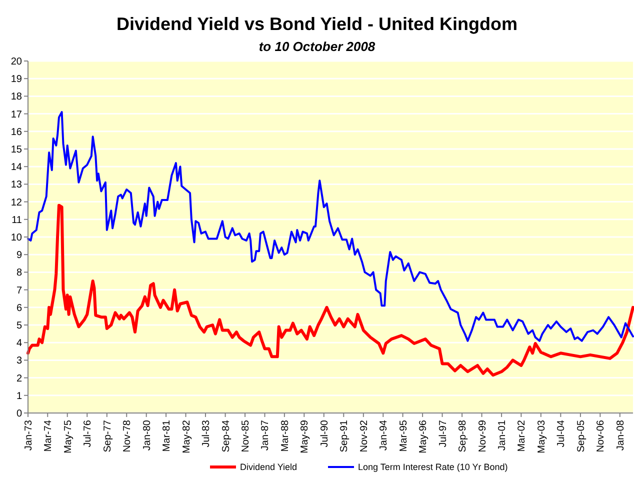 This screenshot has height=480, width=634. Describe the element at coordinates (364, 436) in the screenshot. I see `x-tick-label: Nov-92` at that location.